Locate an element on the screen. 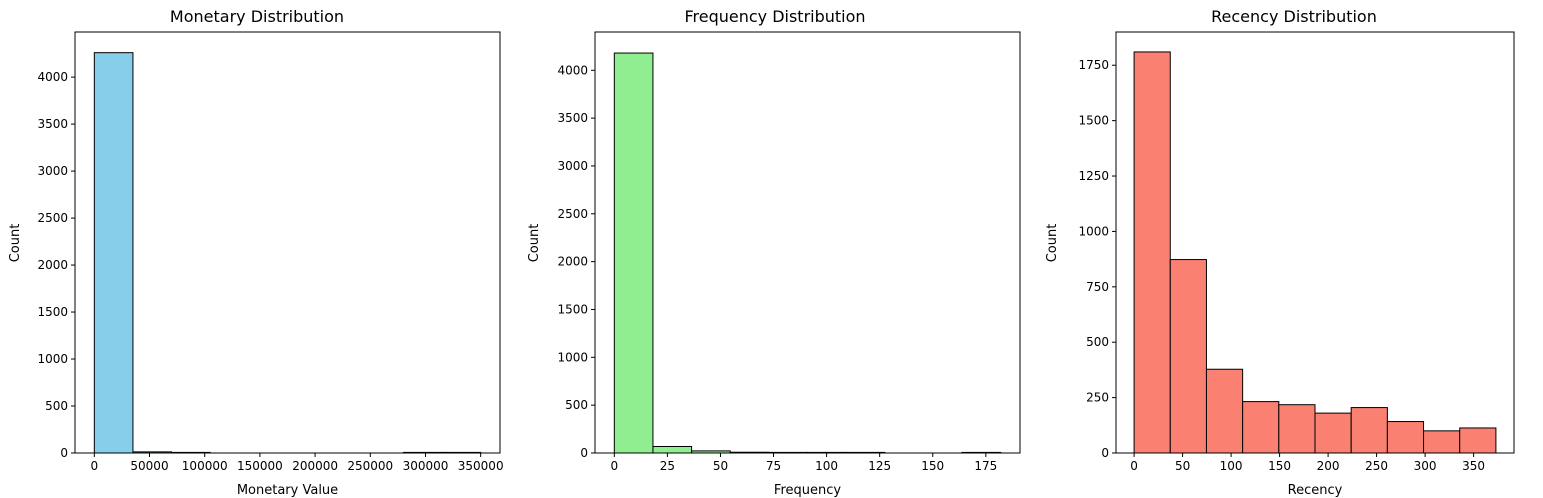 This screenshot has width=1543, height=498. x-tick-label: 50000 is located at coordinates (149, 466).